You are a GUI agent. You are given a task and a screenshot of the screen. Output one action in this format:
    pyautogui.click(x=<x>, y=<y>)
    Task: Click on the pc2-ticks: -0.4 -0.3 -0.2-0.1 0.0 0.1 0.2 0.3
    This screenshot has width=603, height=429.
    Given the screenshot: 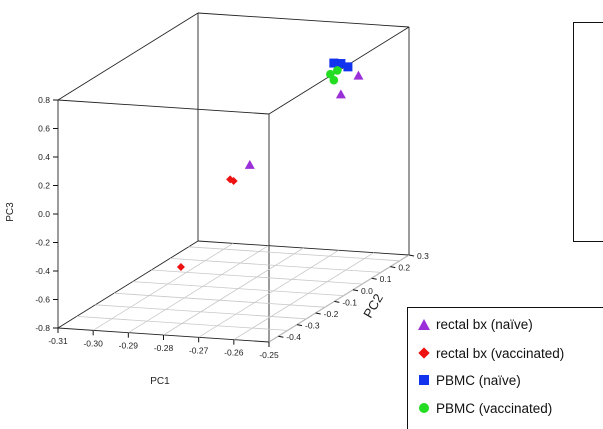 What is the action you would take?
    pyautogui.click(x=353, y=296)
    